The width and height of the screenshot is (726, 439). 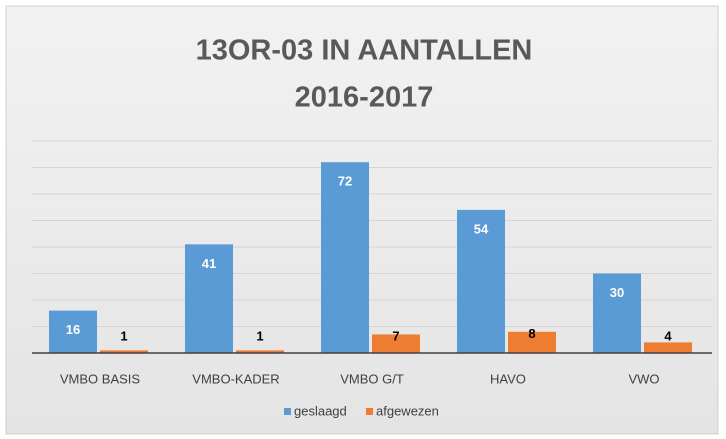 What do you see at coordinates (364, 51) in the screenshot?
I see `chart-title: 13OR-03 IN AANTALLEN` at bounding box center [364, 51].